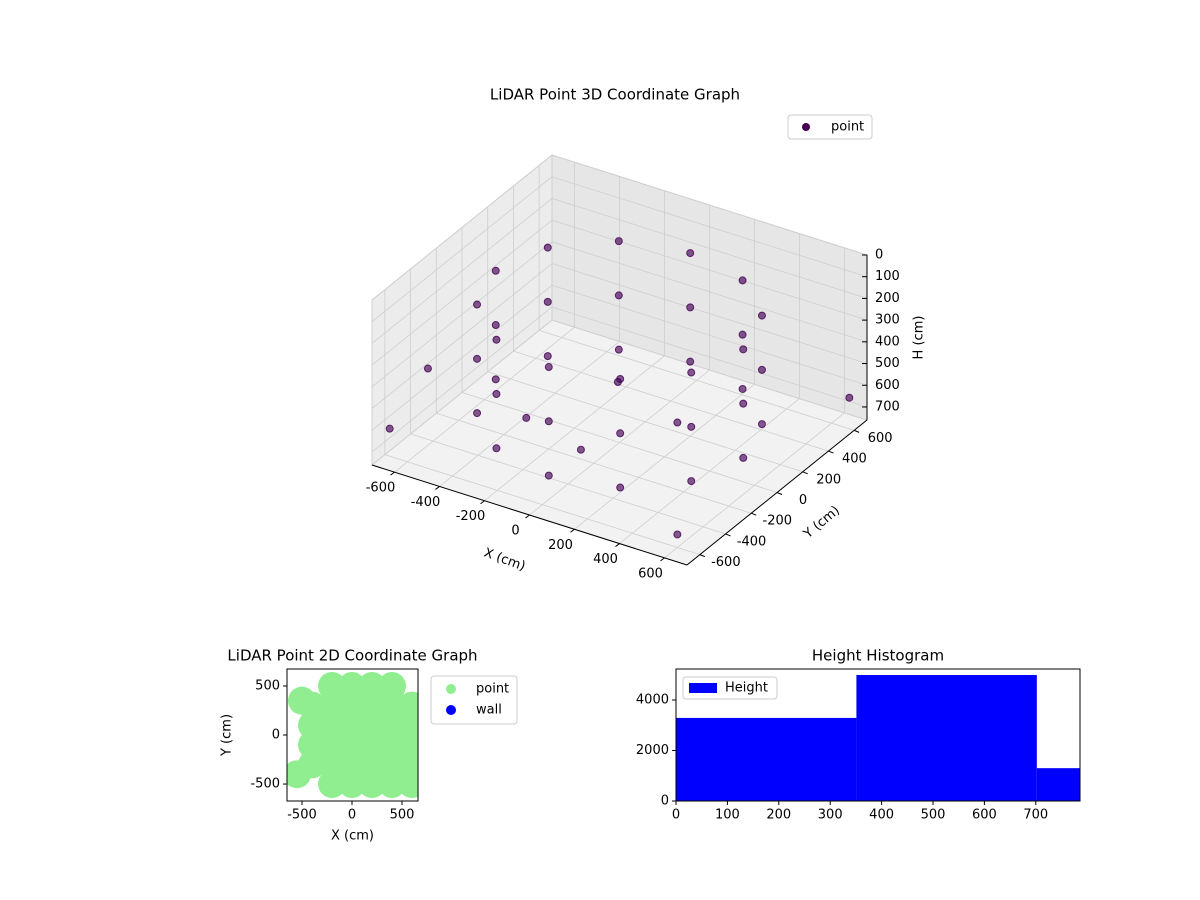 The width and height of the screenshot is (1200, 900). Describe the element at coordinates (752, 541) in the screenshot. I see `y-tick-label: -400` at that location.